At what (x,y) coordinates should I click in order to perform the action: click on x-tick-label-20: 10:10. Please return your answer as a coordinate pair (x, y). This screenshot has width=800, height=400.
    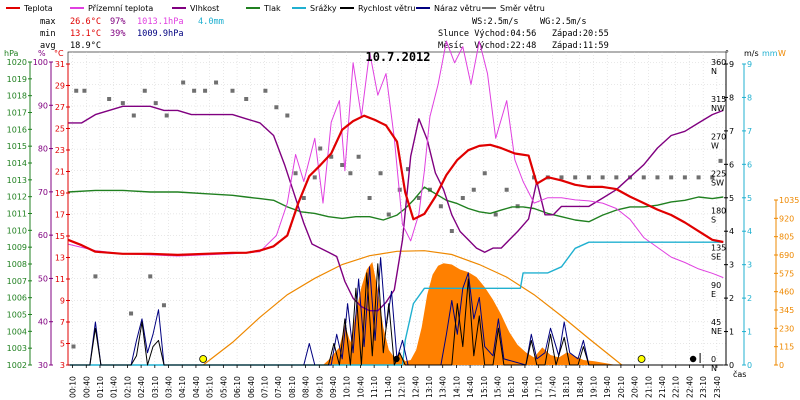
    Looking at the image, I should click on (347, 387).